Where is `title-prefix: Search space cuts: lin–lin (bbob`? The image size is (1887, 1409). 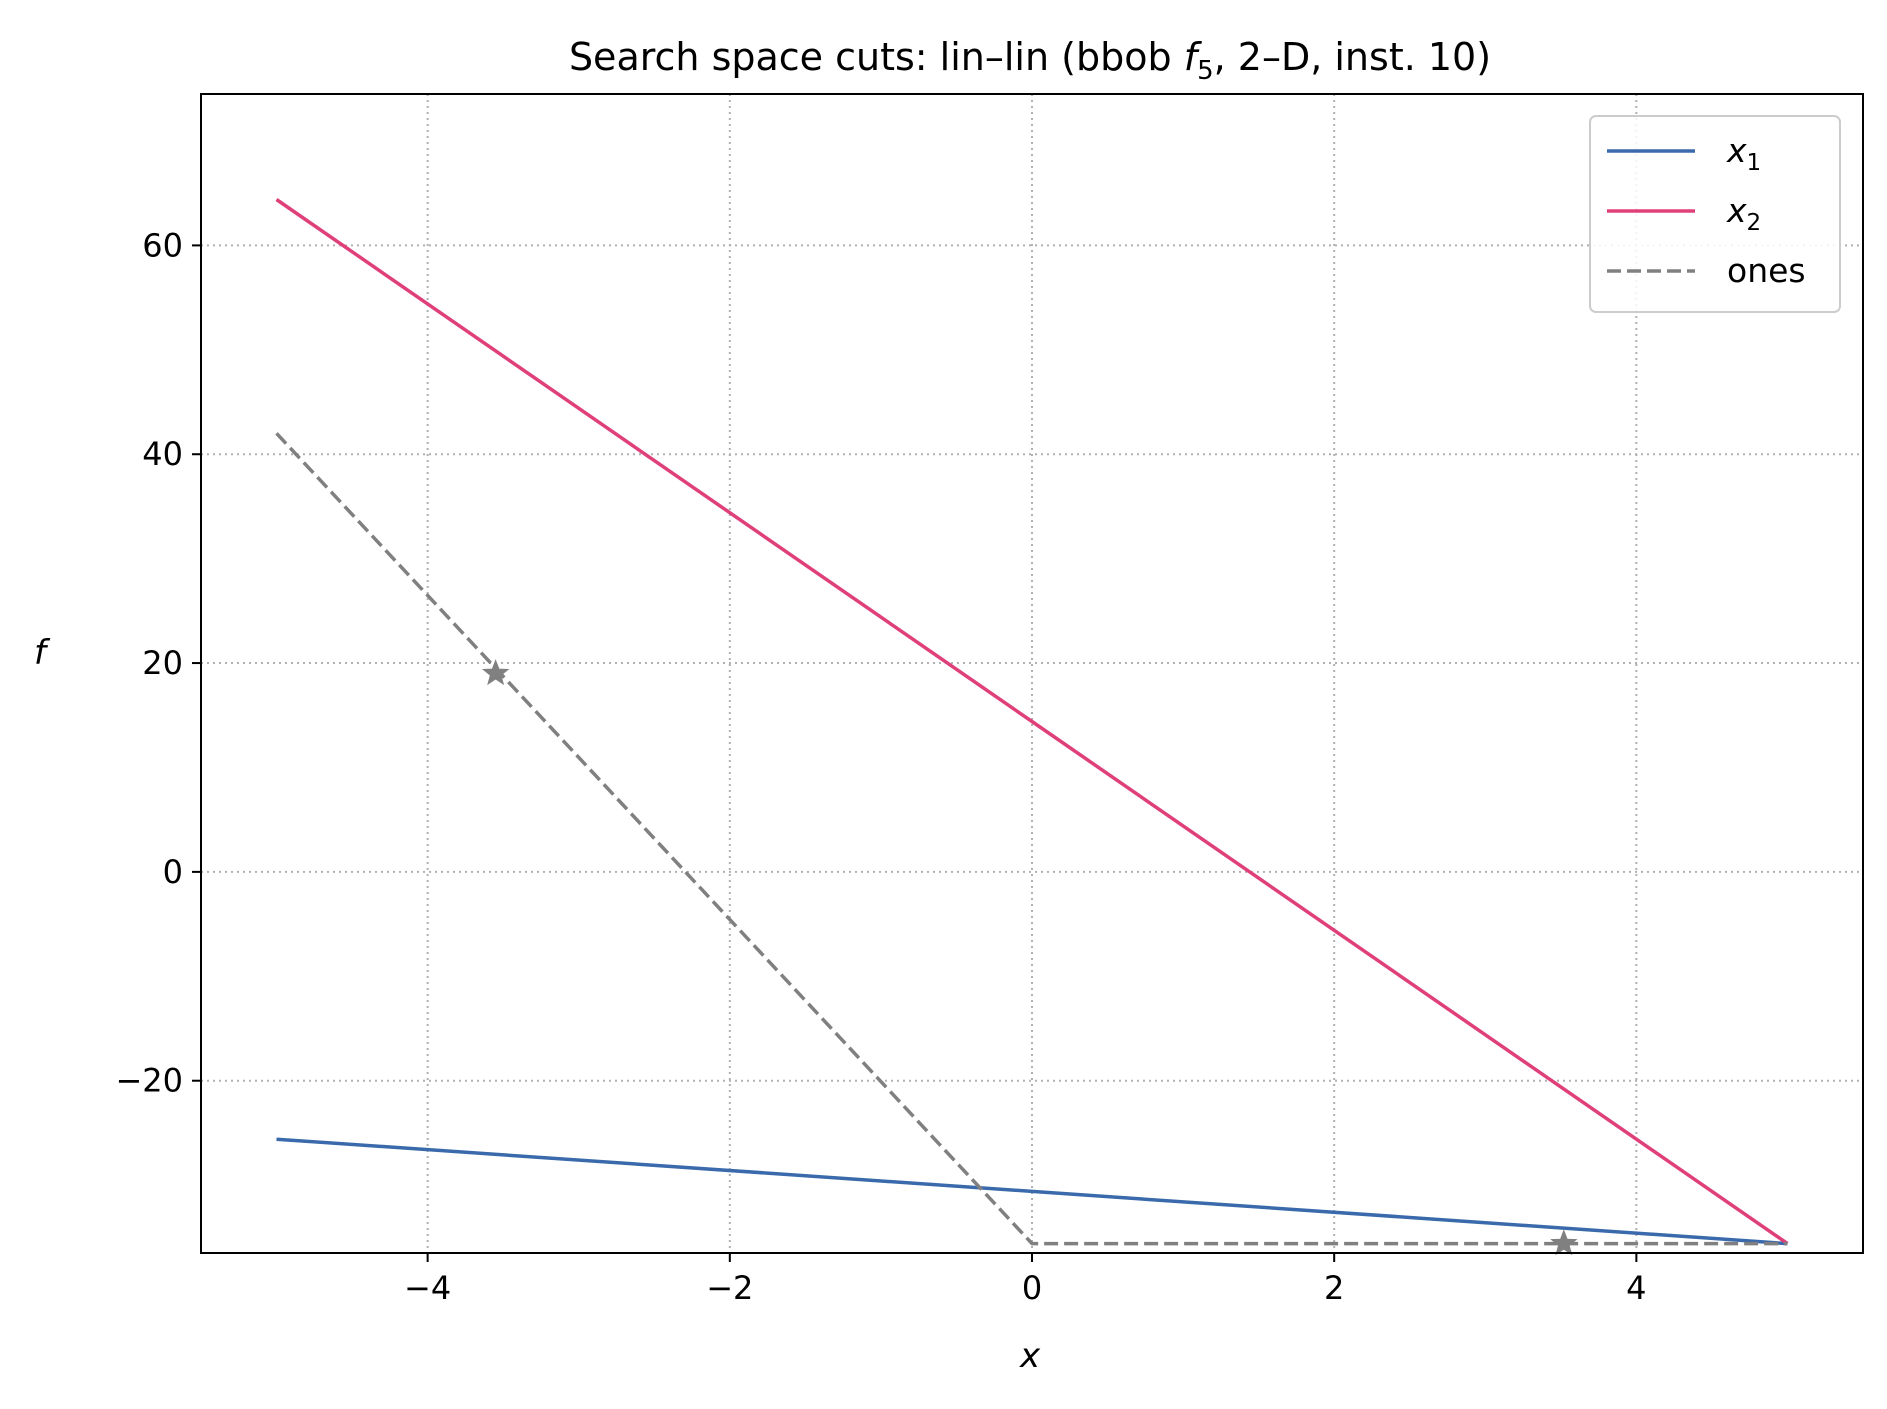 title-prefix: Search space cuts: lin–lin (bbob is located at coordinates (876, 57).